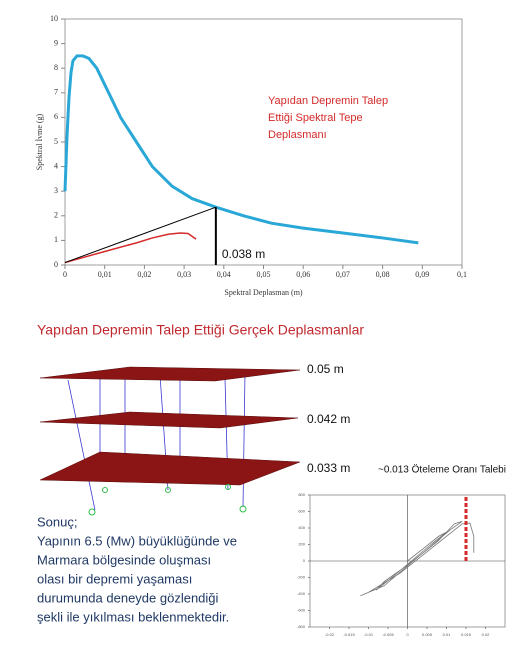  I want to click on note-line: Deplasmanı, so click(297, 135).